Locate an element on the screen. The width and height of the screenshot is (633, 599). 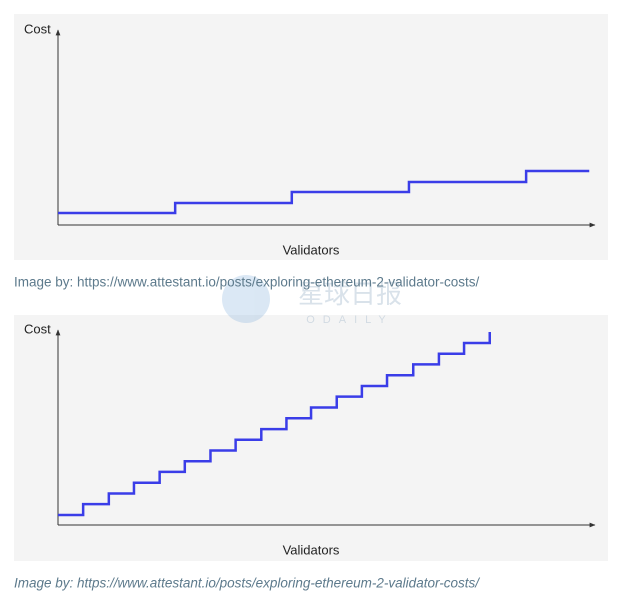
step-line is located at coordinates (324, 192).